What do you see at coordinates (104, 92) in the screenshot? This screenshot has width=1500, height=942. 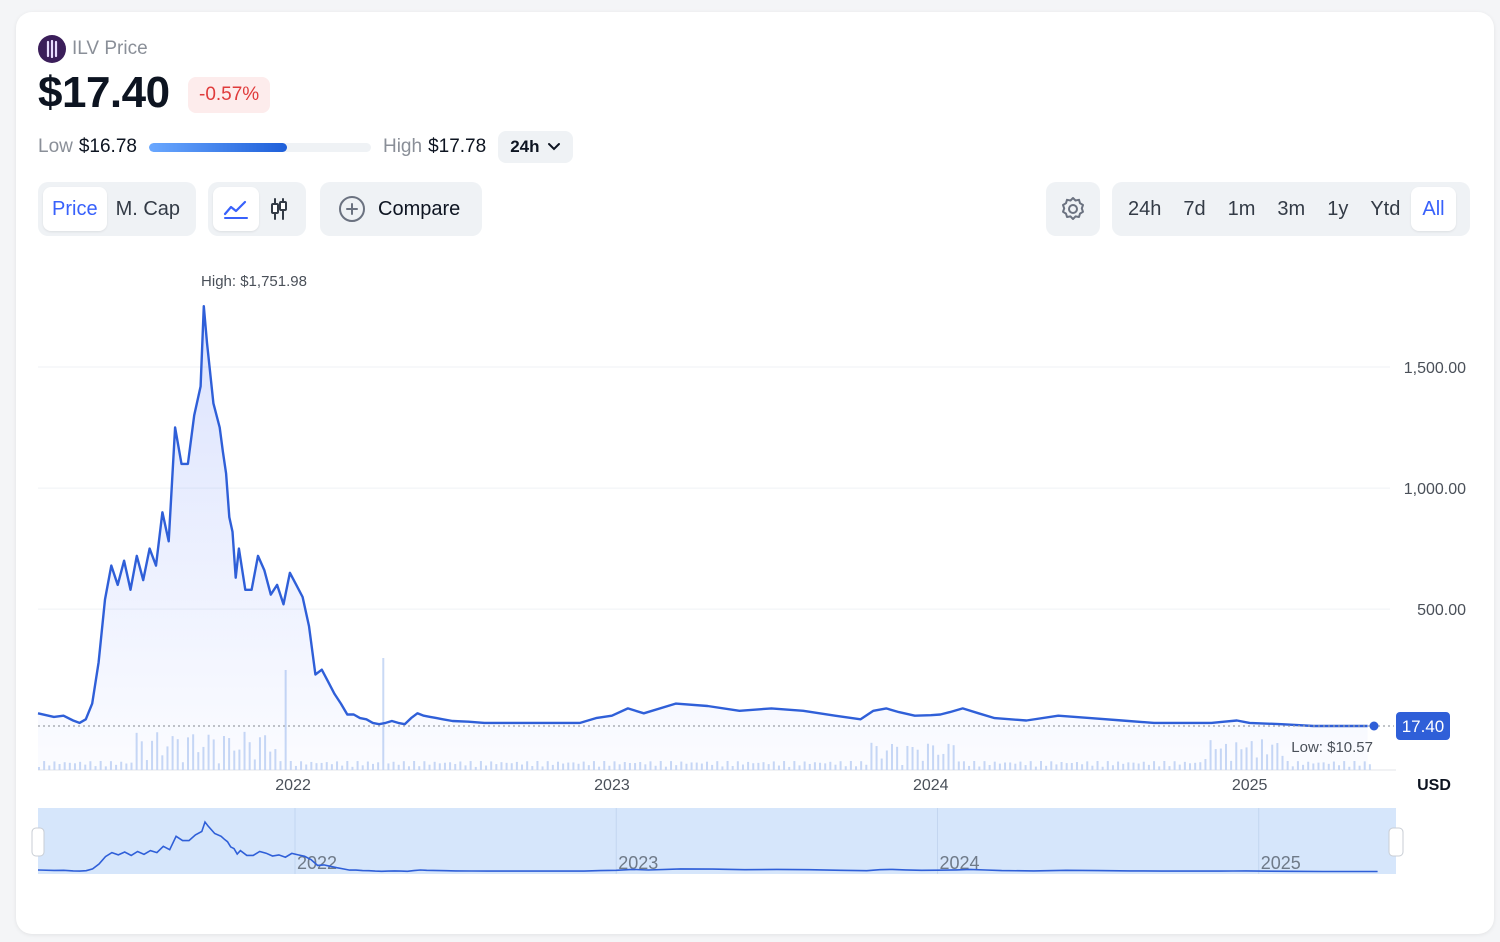 I see `current-price: $17.40` at bounding box center [104, 92].